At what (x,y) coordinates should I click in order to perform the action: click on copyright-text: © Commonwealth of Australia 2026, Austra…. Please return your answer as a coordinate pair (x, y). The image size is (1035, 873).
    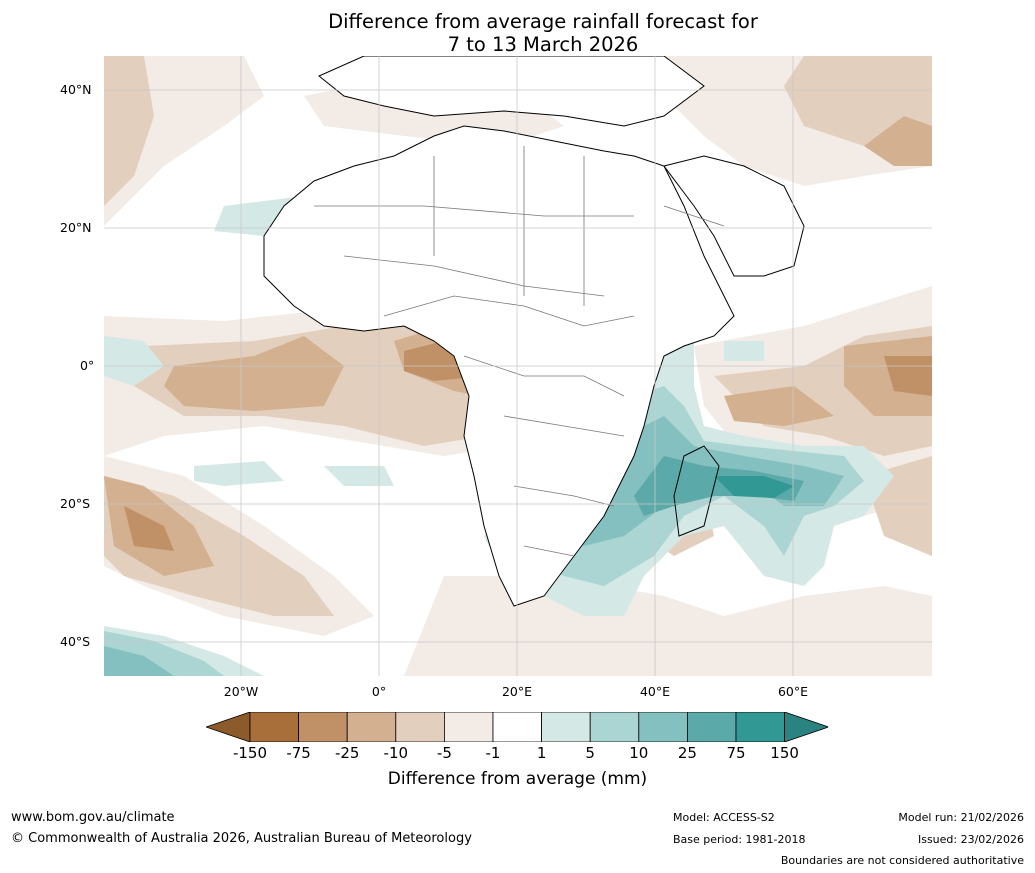
    Looking at the image, I should click on (241, 838).